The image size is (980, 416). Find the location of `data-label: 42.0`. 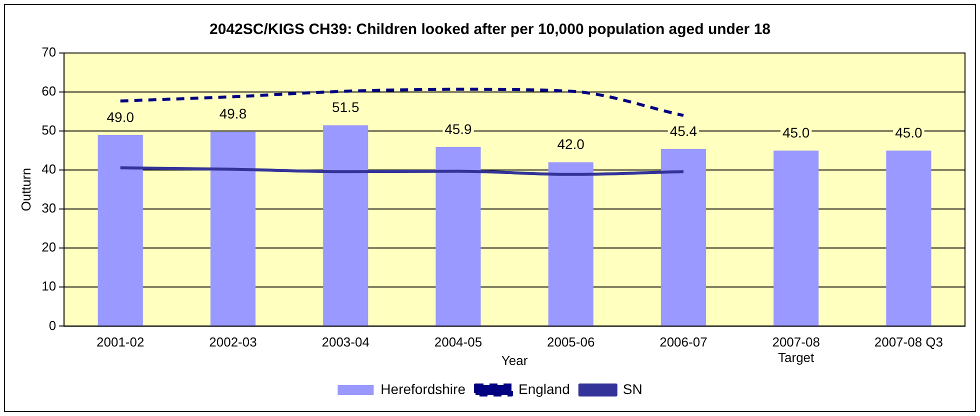

data-label: 42.0 is located at coordinates (571, 144).